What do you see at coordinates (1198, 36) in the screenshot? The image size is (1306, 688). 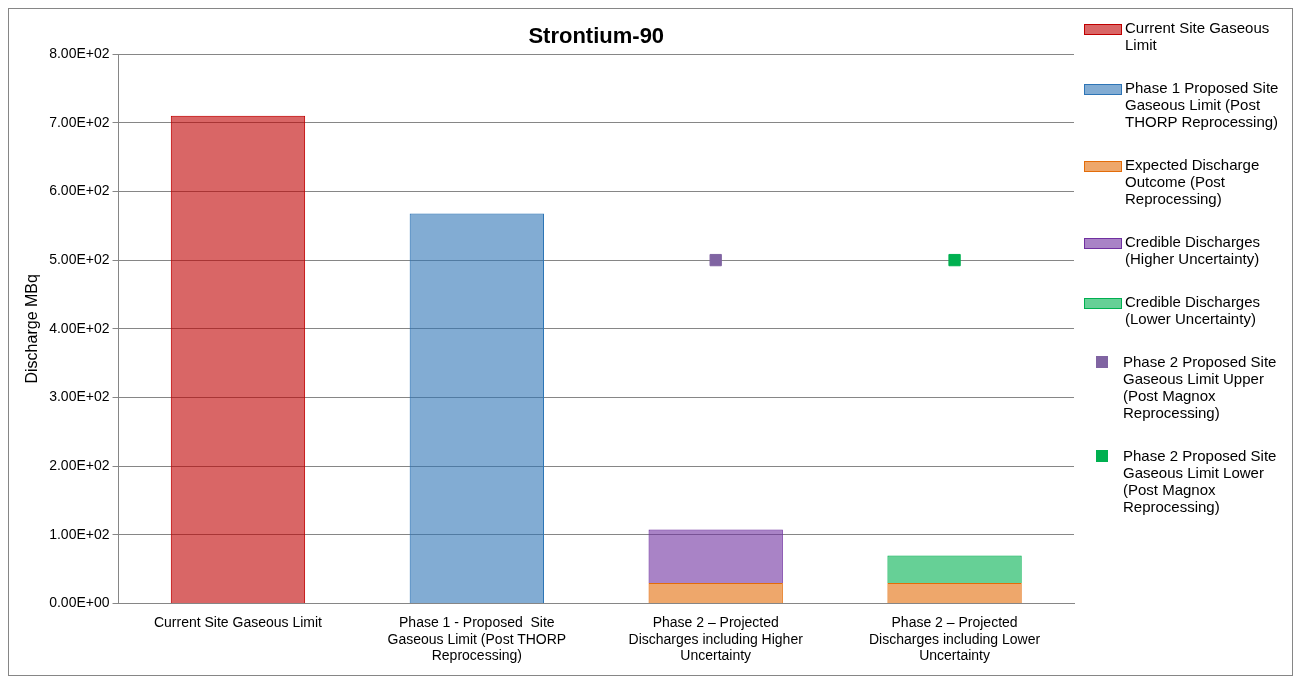 I see `legend-label: Current Site Gaseous Limit` at bounding box center [1198, 36].